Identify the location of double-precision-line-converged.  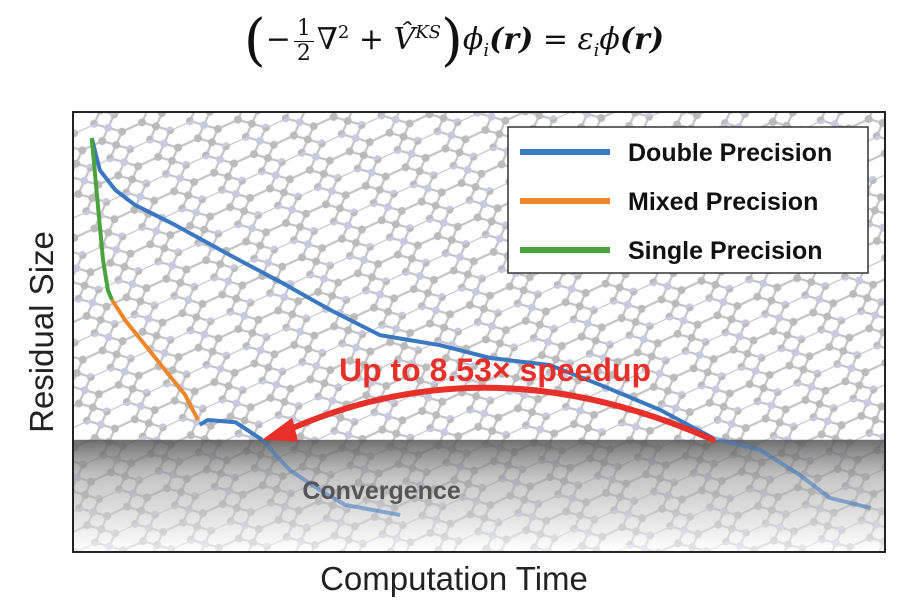
(791, 473).